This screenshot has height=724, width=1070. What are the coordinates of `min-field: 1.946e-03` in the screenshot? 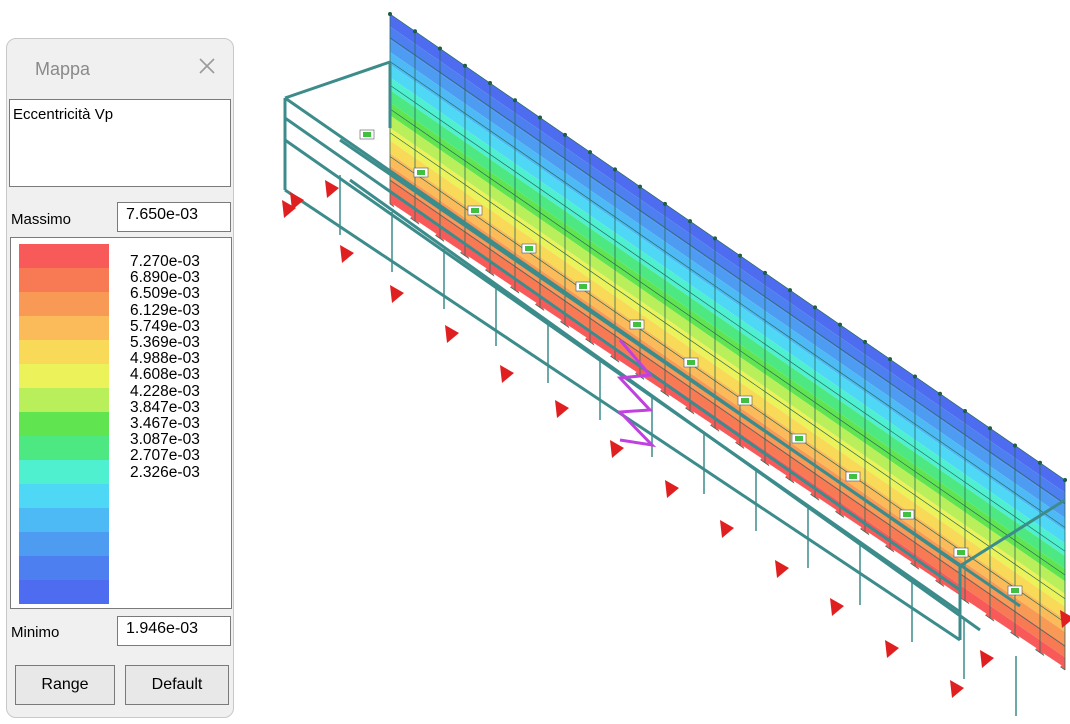 It's located at (174, 631).